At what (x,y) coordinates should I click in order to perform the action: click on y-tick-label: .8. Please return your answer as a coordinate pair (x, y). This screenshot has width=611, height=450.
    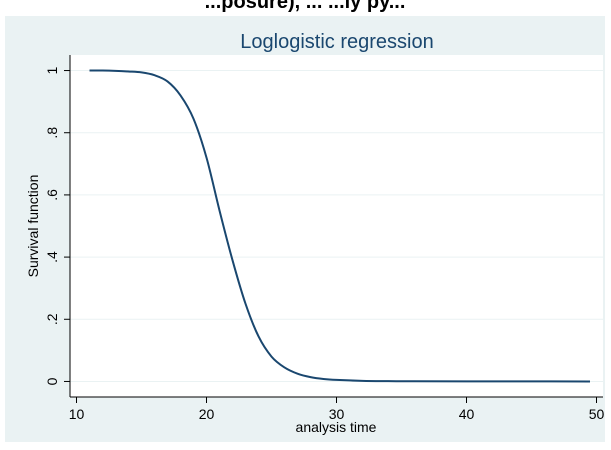
    Looking at the image, I should click on (52, 133).